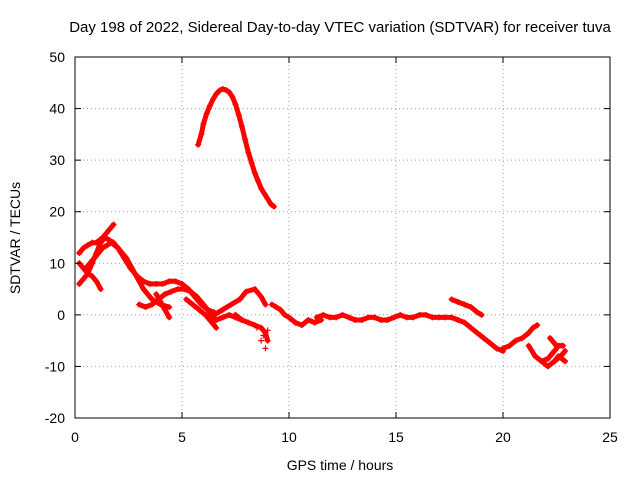  I want to click on y-tick-label: 50, so click(57, 57).